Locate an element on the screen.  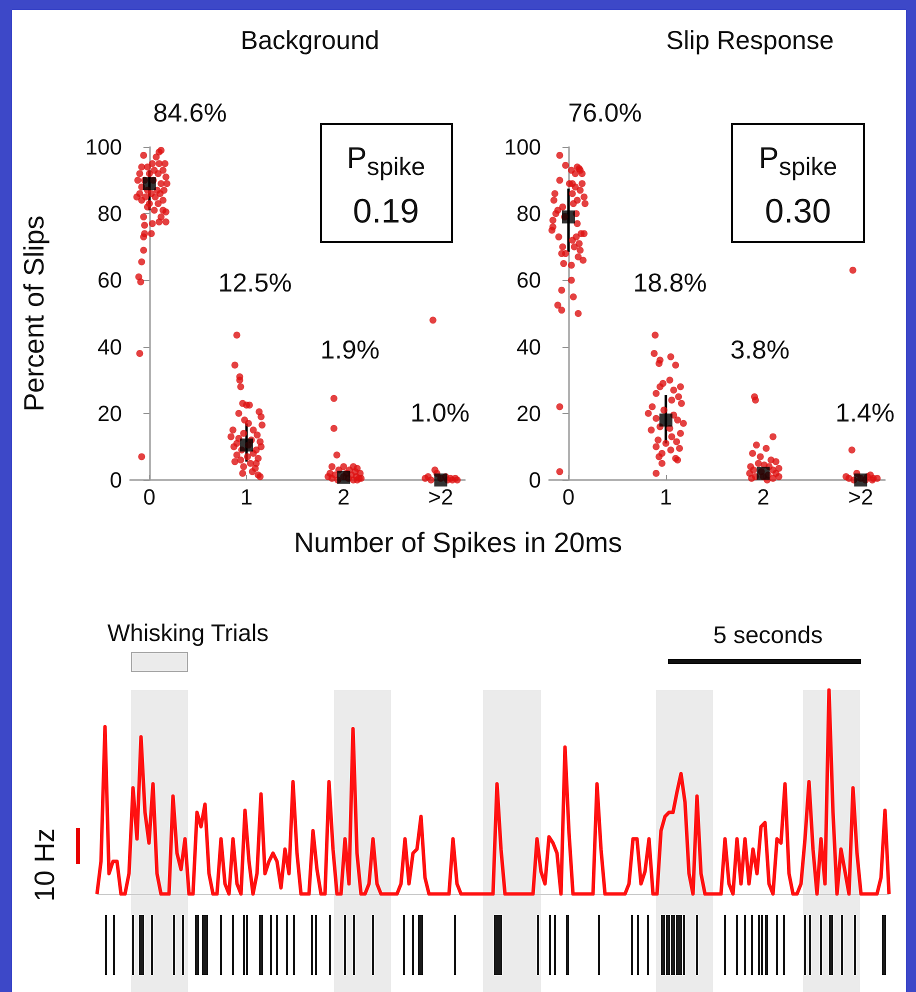
annotation: 3.8% is located at coordinates (760, 350).